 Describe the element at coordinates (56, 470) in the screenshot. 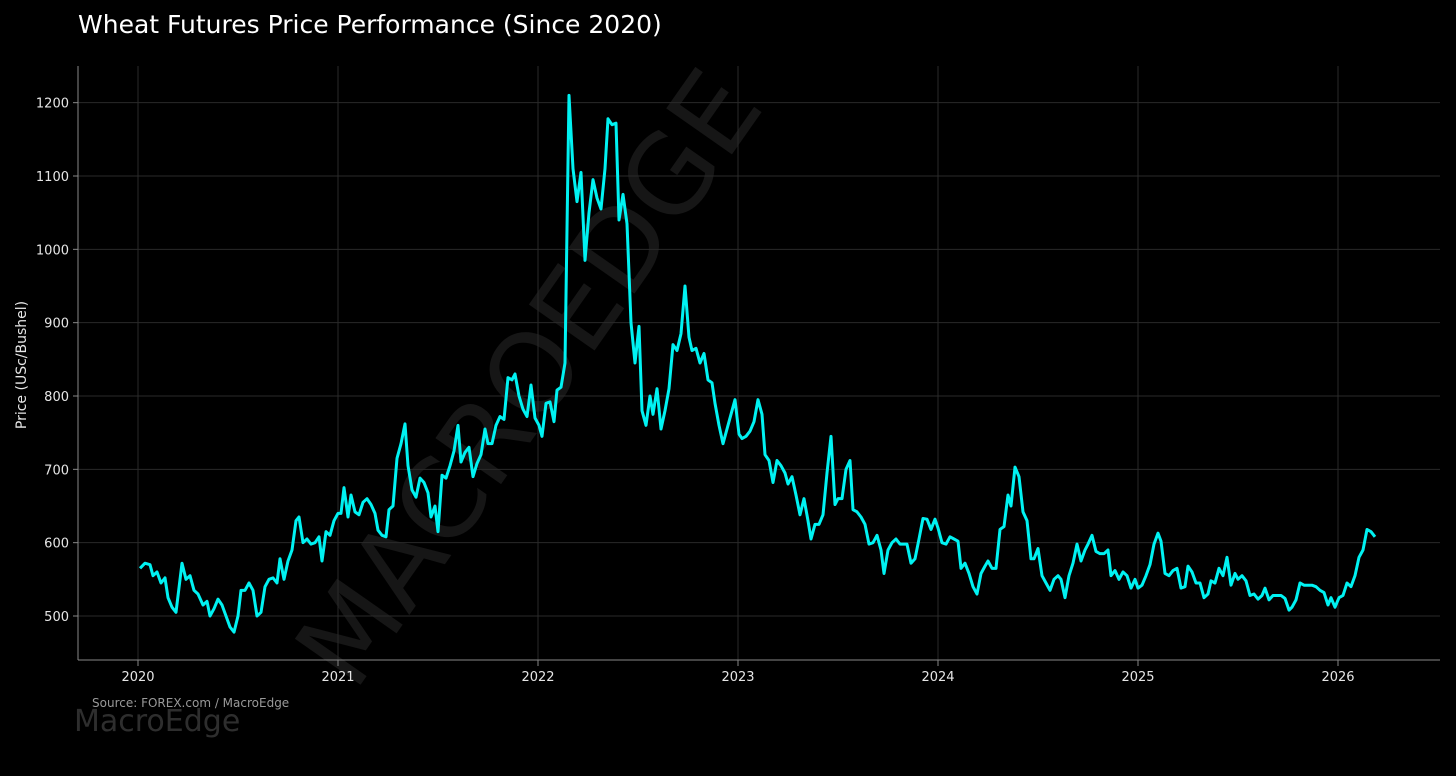

I see `y-tick-label: 700` at that location.